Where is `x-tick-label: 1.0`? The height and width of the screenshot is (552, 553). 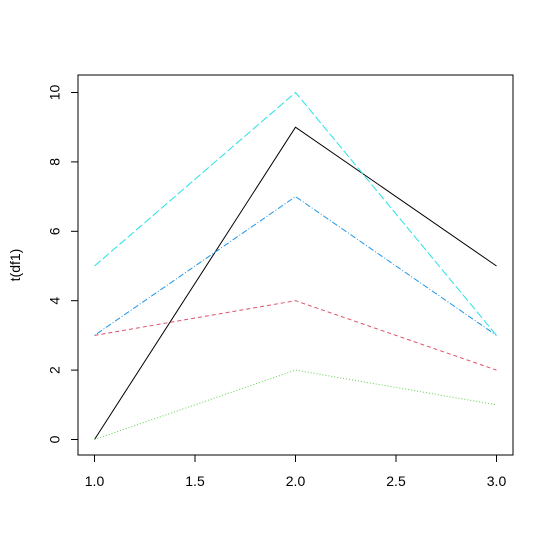 x-tick-label: 1.0 is located at coordinates (95, 481).